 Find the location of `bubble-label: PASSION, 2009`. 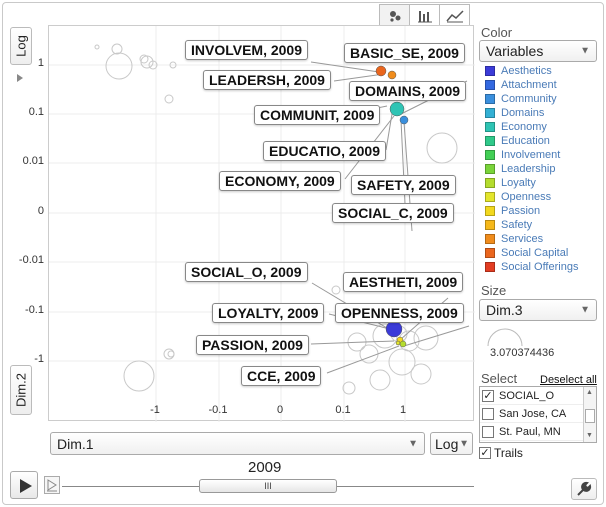

bubble-label: PASSION, 2009 is located at coordinates (252, 345).